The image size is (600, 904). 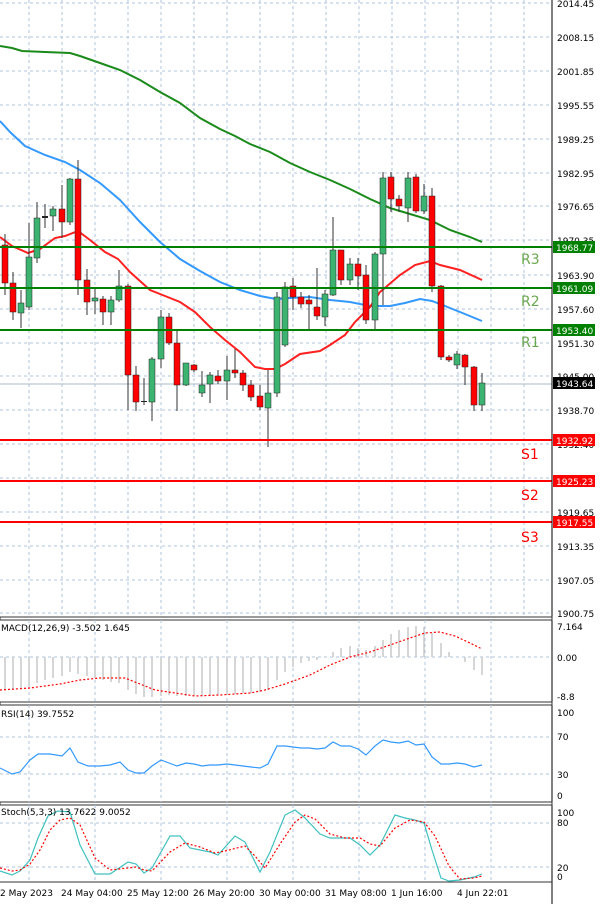 What do you see at coordinates (575, 582) in the screenshot?
I see `svg-text: 1907.05` at bounding box center [575, 582].